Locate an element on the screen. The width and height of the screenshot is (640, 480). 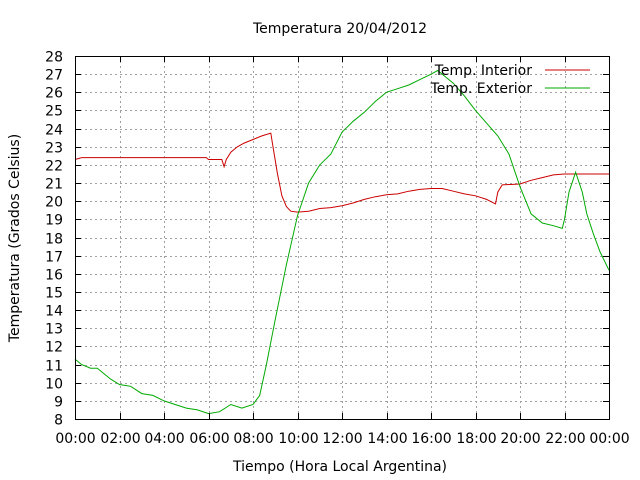
y-tick-label: 12 is located at coordinates (54, 348).